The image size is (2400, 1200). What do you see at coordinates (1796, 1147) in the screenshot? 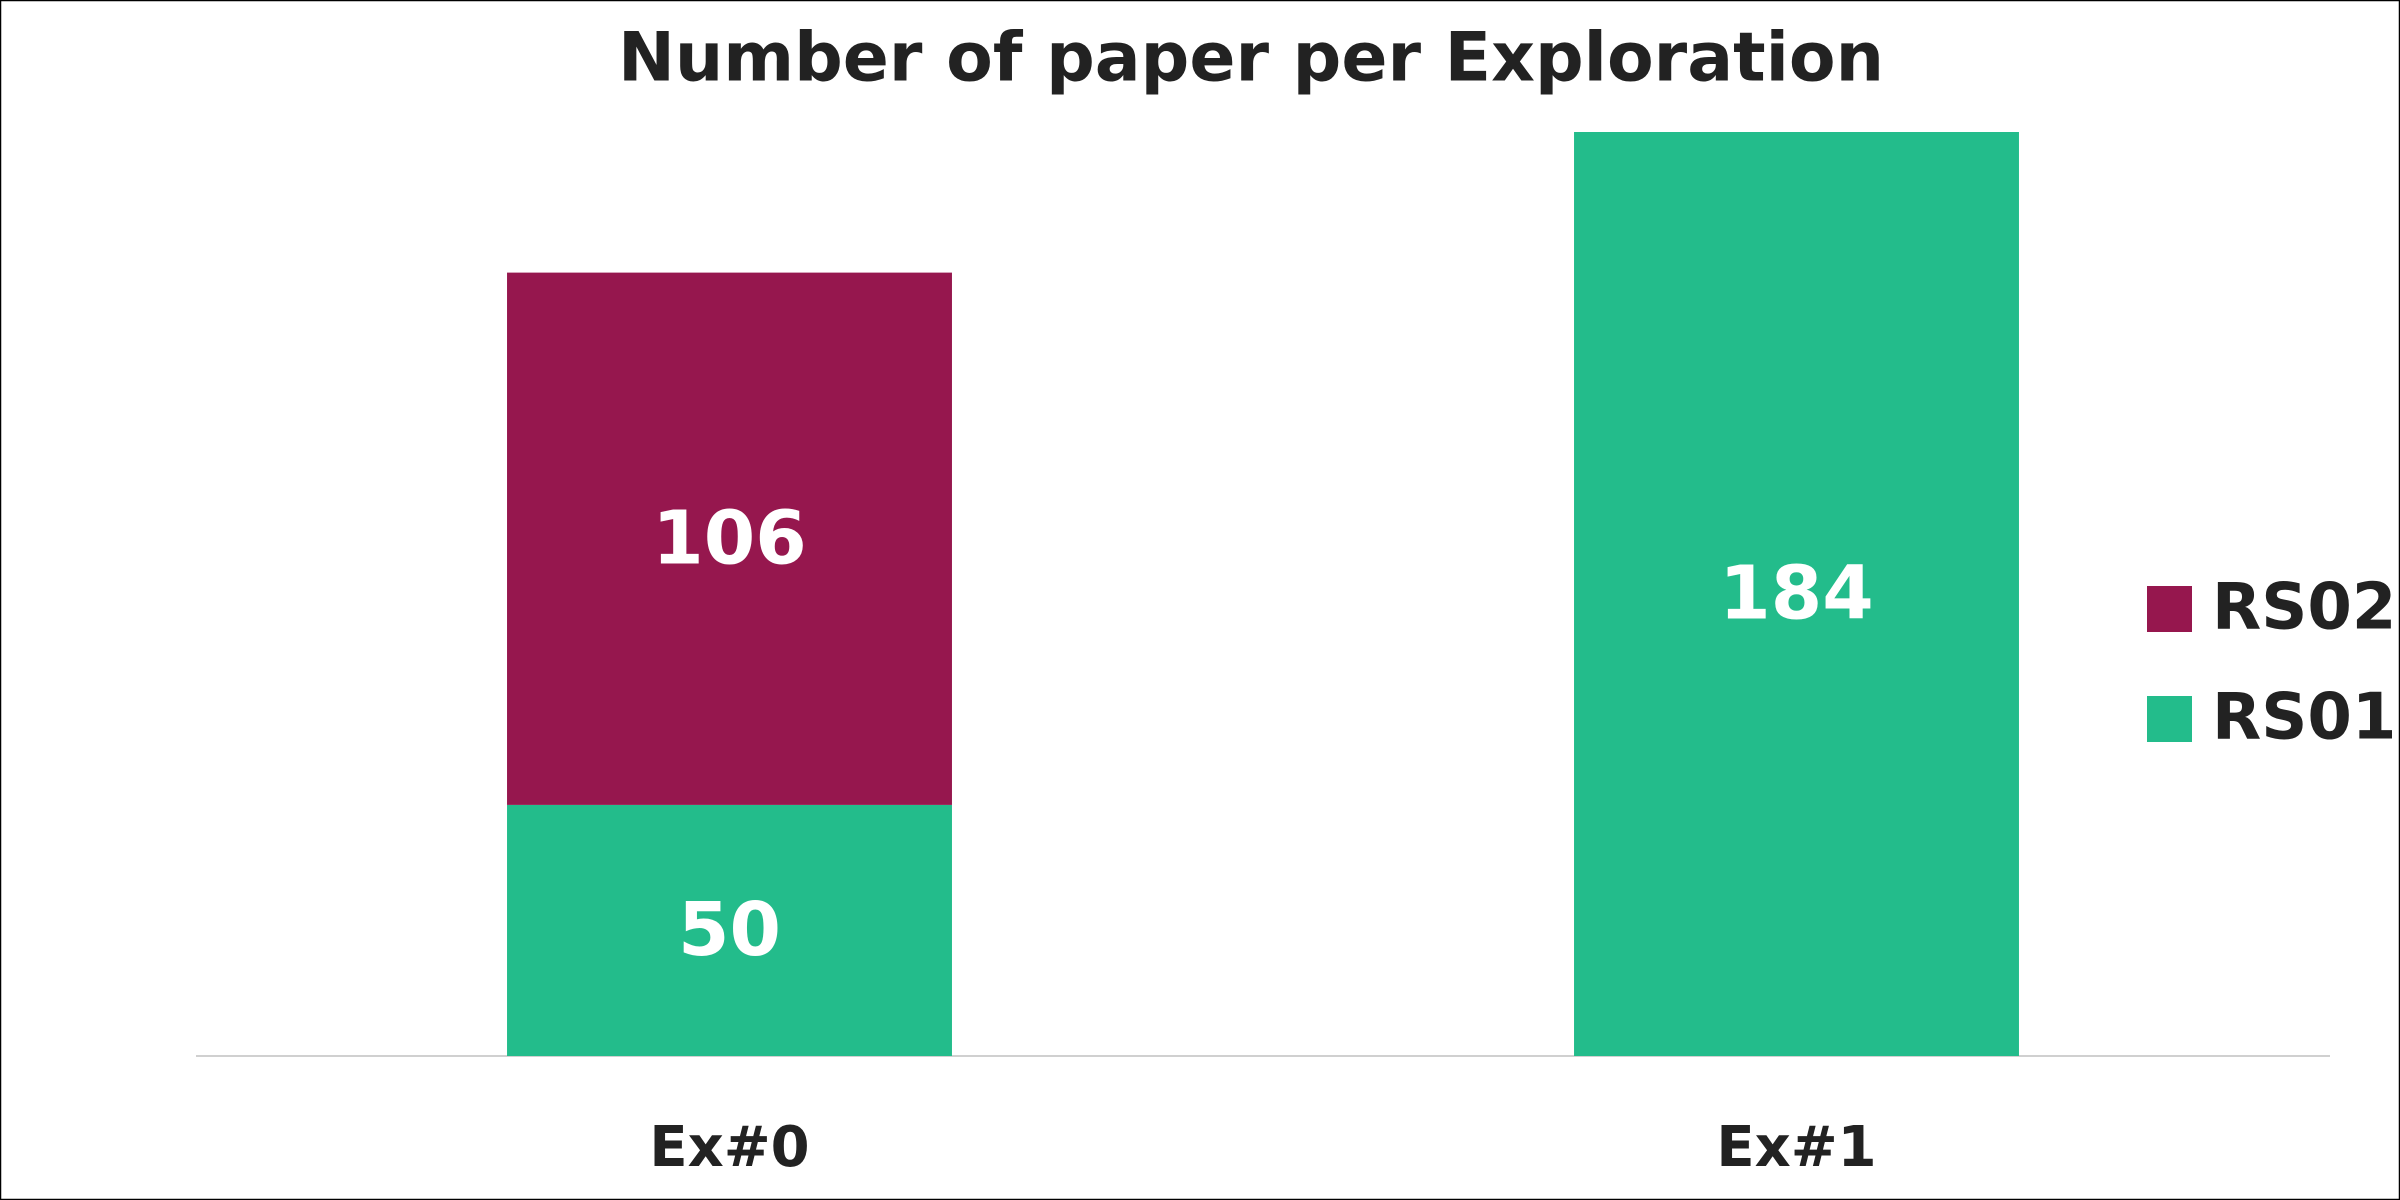
I see `x-tick-label: Ex#1` at bounding box center [1796, 1147].